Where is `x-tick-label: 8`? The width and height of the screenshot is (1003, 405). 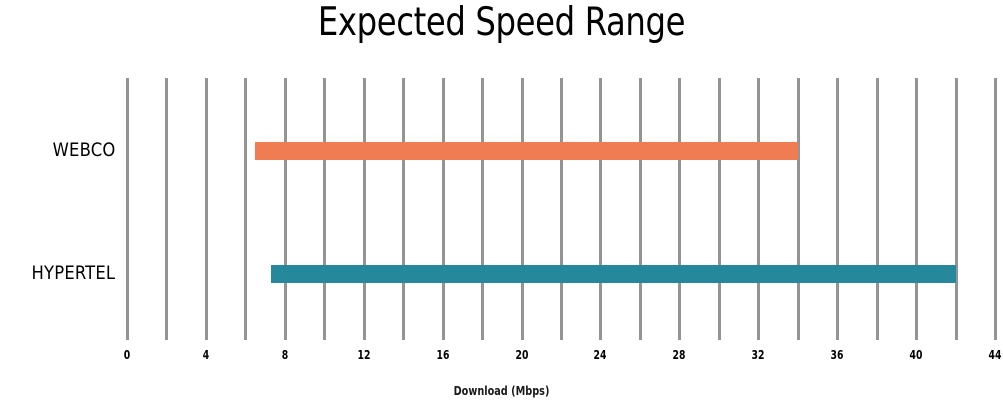 x-tick-label: 8 is located at coordinates (285, 355).